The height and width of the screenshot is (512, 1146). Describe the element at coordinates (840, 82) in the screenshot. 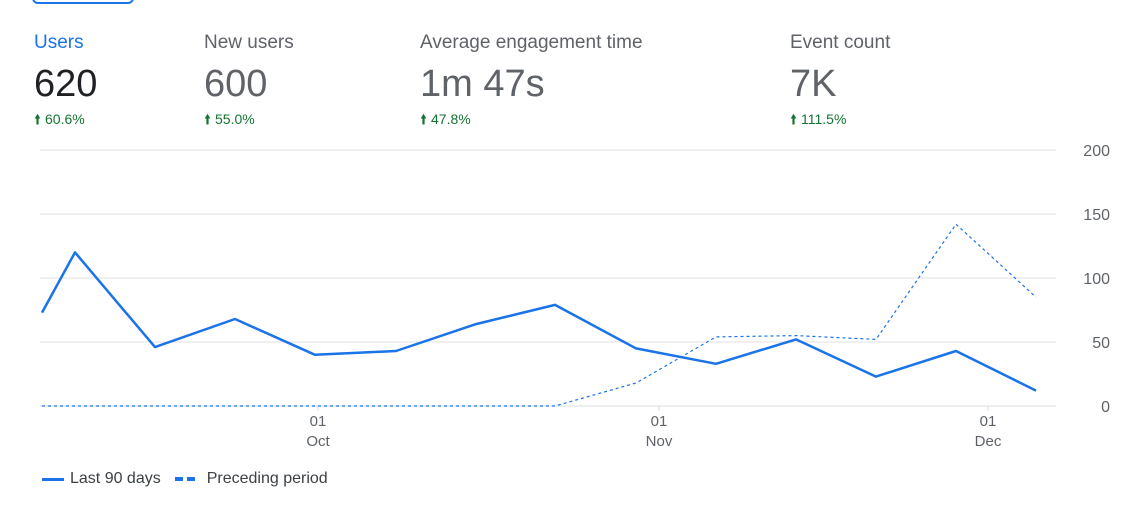

I see `metric-event-count: Event count 7K 🠙 111.5%` at that location.